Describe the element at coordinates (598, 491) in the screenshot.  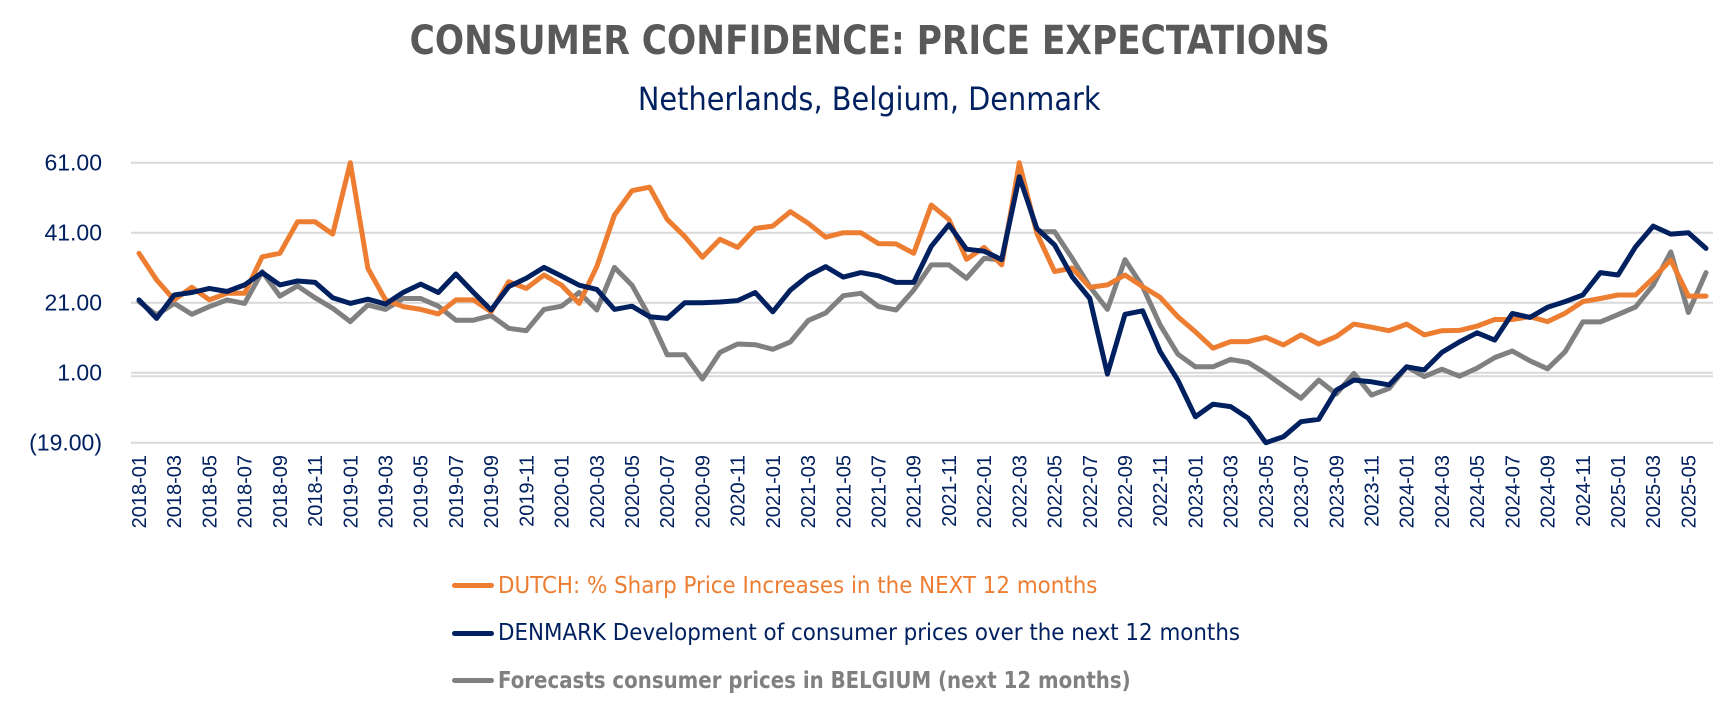
I see `x-tick-label: 2020-03` at that location.